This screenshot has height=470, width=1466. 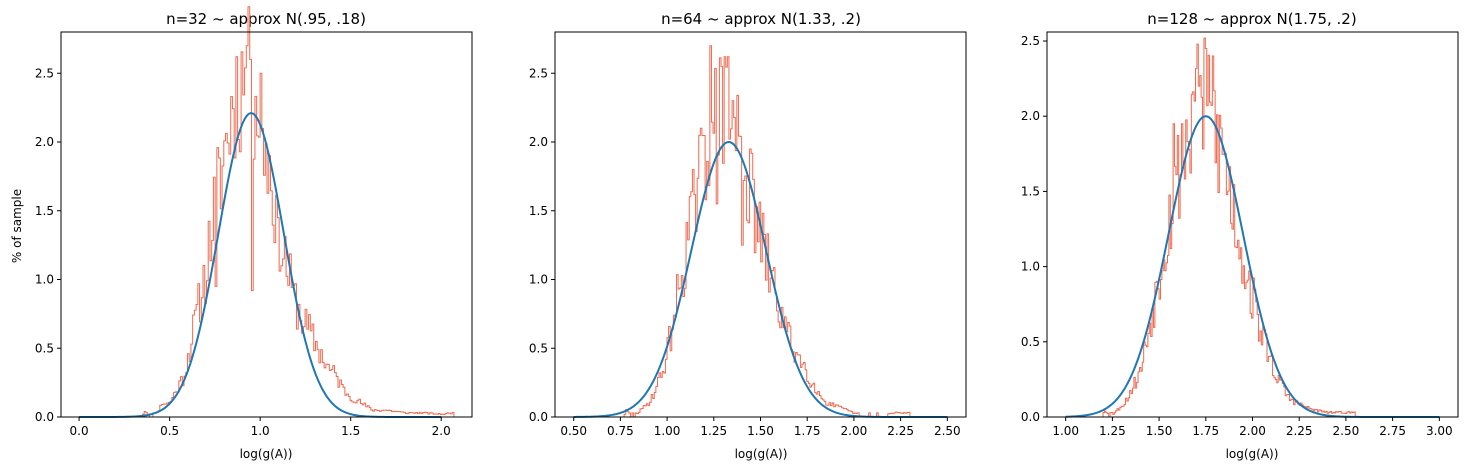 What do you see at coordinates (620, 431) in the screenshot?
I see `x-tick-label: 0.75` at bounding box center [620, 431].